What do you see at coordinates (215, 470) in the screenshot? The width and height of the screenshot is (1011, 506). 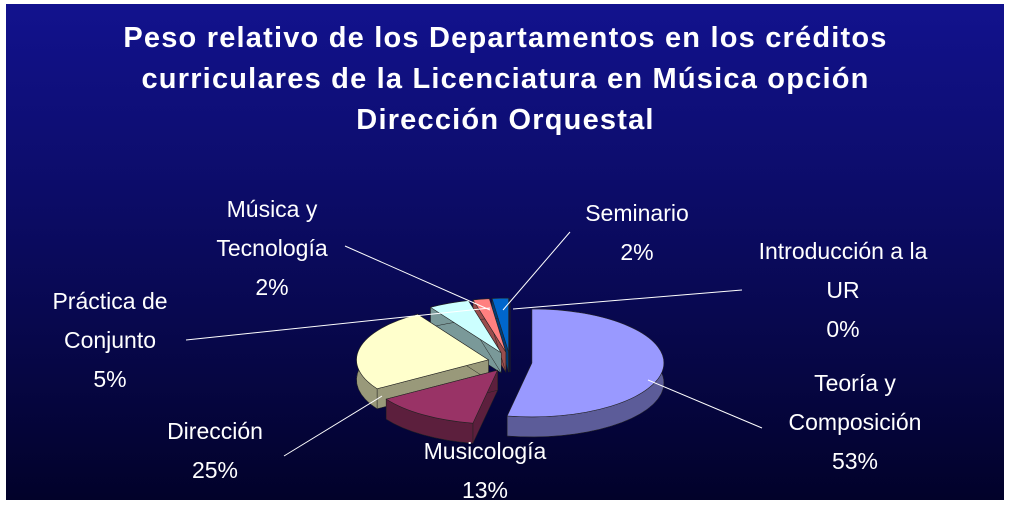 I see `value-label: 25%` at bounding box center [215, 470].